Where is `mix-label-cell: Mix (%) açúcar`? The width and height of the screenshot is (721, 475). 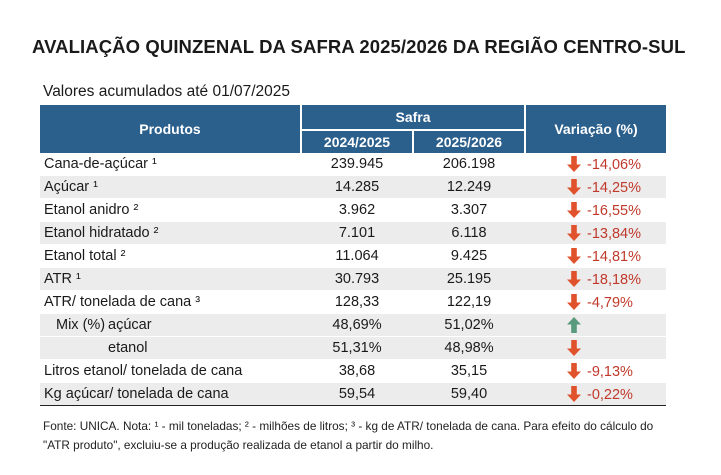
mix-label-cell: Mix (%) açúcar is located at coordinates (170, 325).